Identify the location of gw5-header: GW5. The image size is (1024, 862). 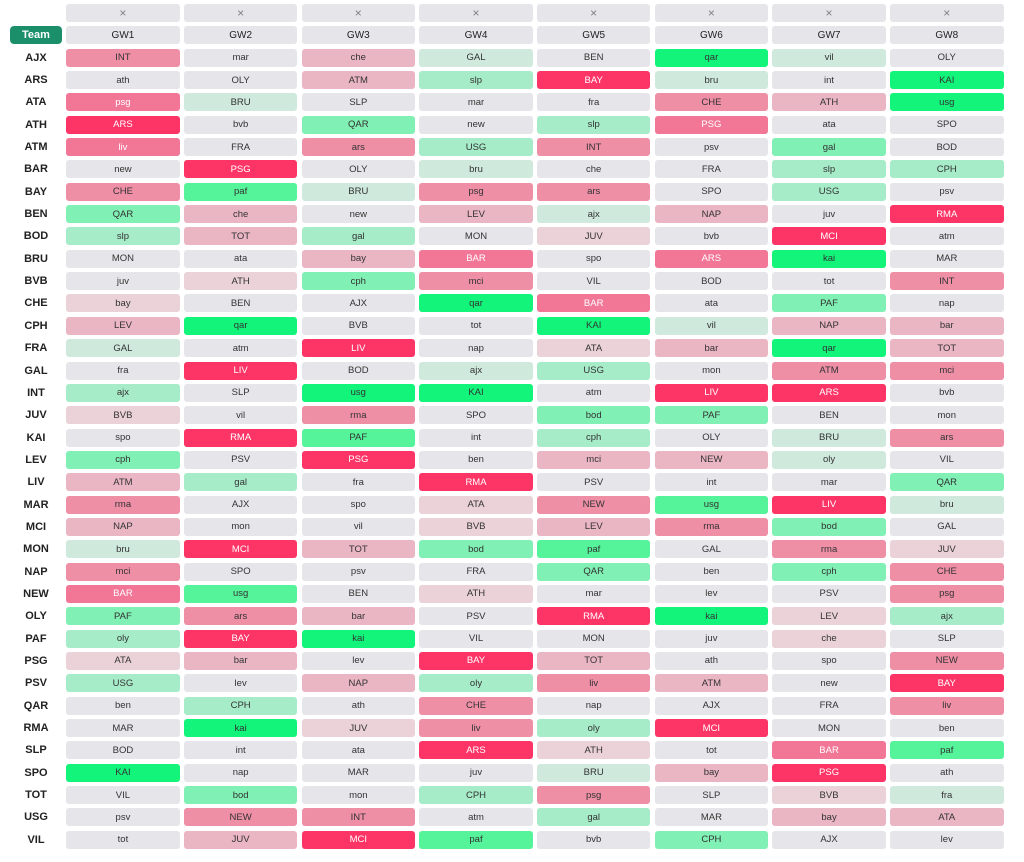
(593, 35).